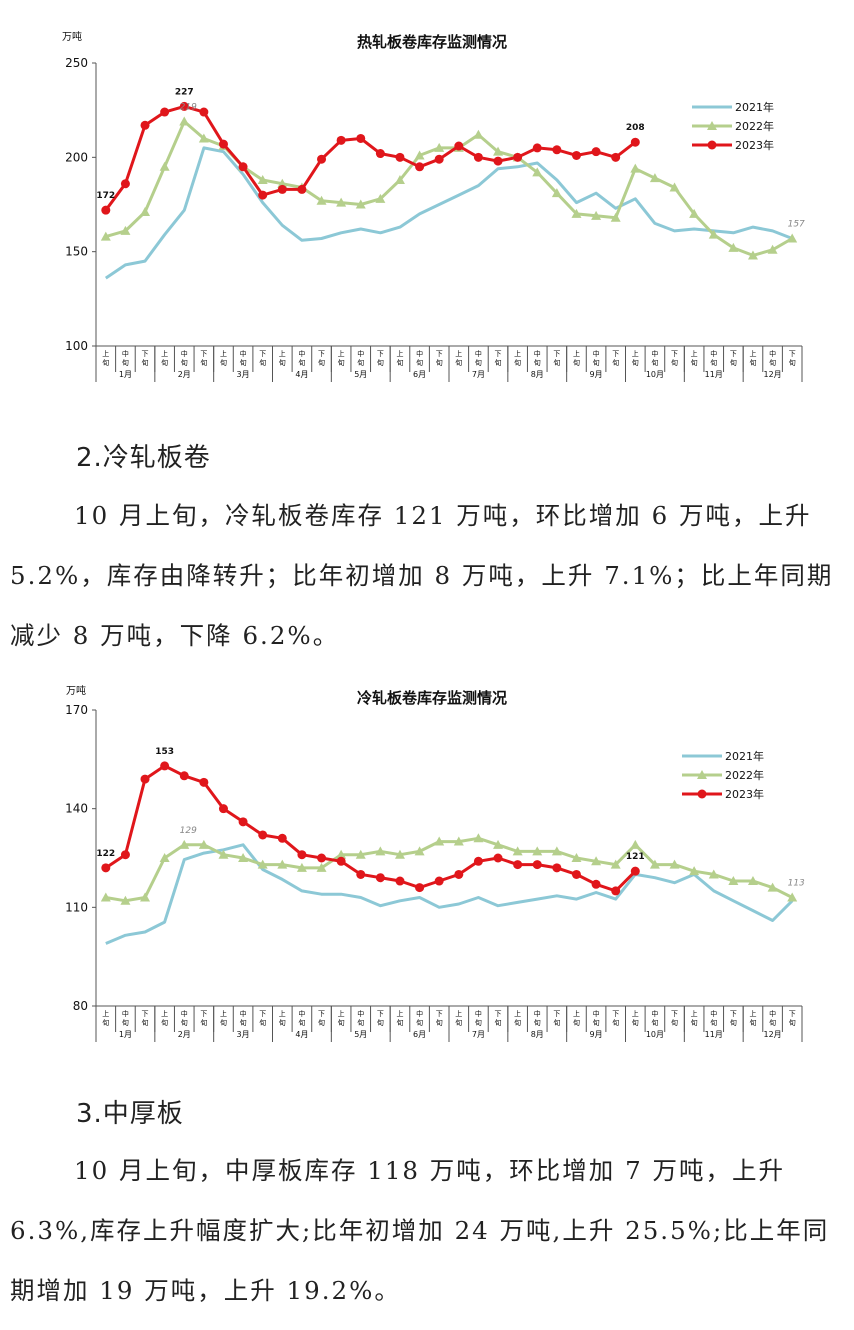  Describe the element at coordinates (76, 63) in the screenshot. I see `y-tick-label: 250` at that location.